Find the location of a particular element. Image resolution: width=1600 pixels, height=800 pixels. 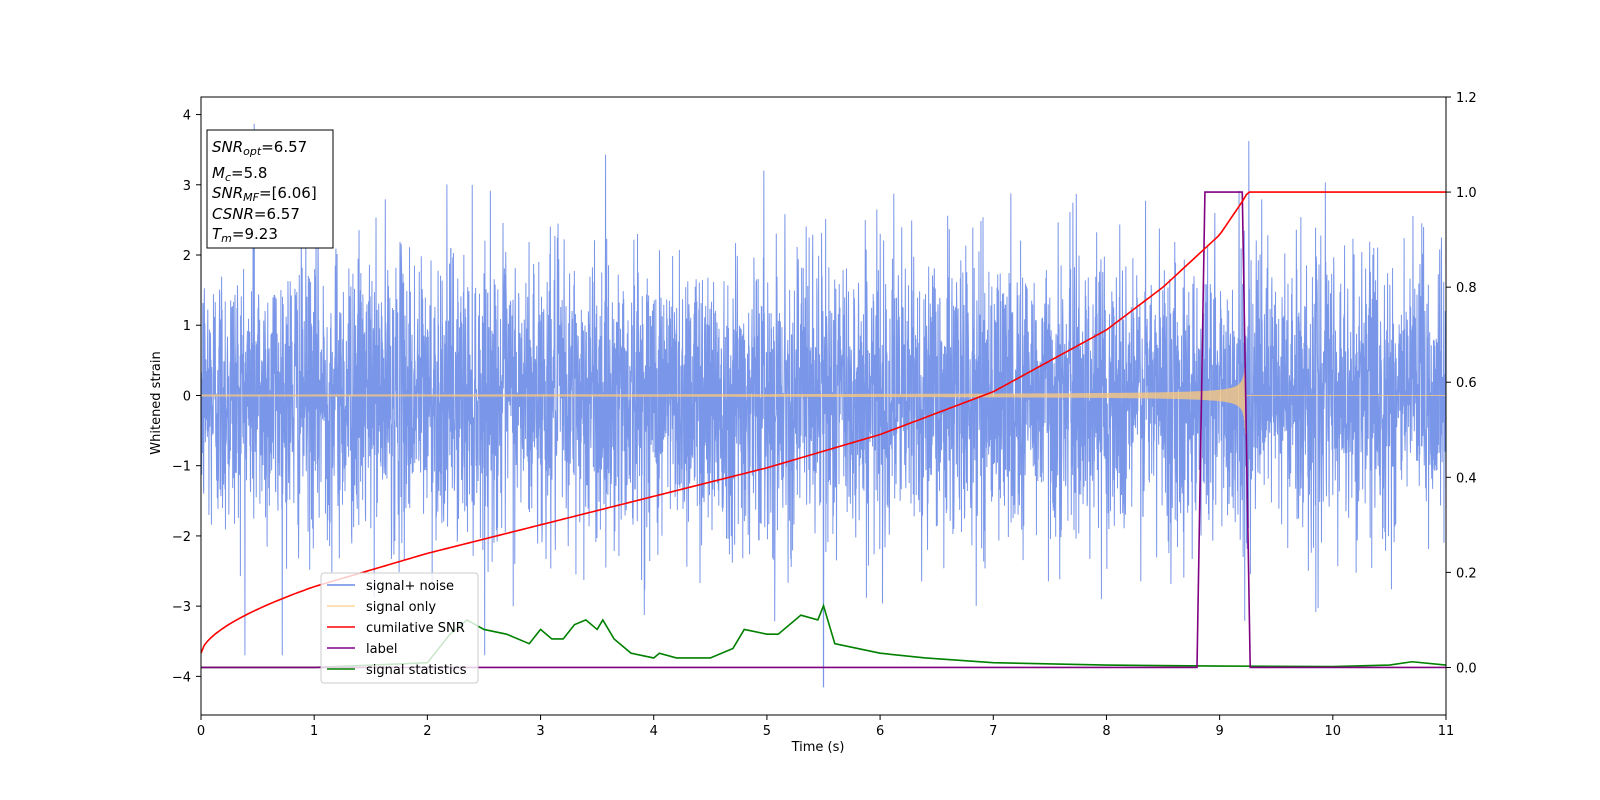

y-right-tick-label: 0.6 is located at coordinates (1466, 383).